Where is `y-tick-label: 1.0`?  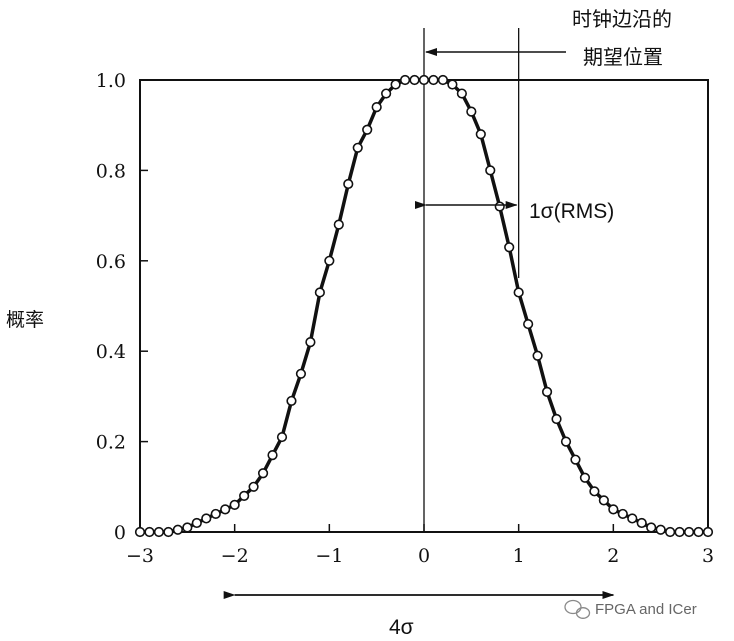
y-tick-label: 1.0 is located at coordinates (111, 81).